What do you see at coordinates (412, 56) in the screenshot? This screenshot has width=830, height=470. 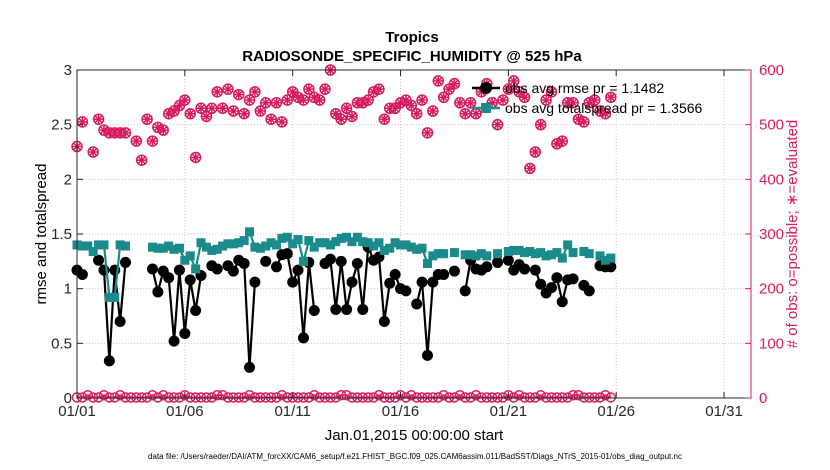 I see `chart-subtitle: RADIOSONDE_SPECIFIC_HUMIDITY @ 525 hPa` at bounding box center [412, 56].